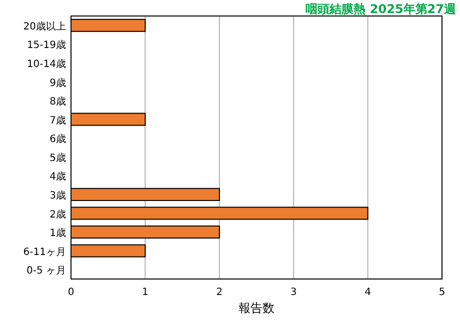 Image resolution: width=460 pixels, height=321 pixels. I want to click on x-tick-label: 4, so click(367, 292).